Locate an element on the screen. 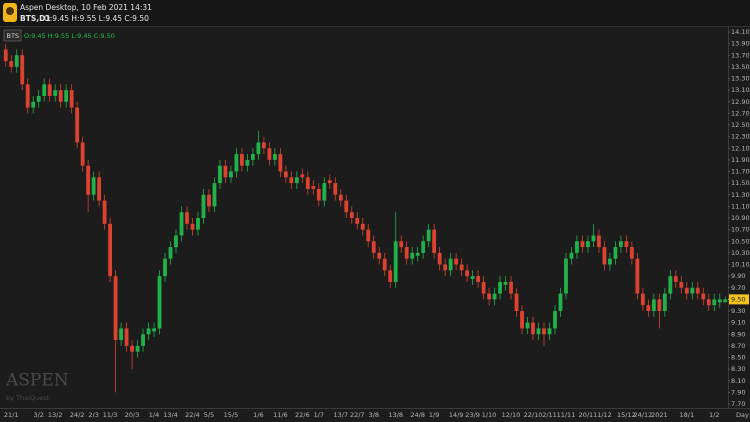  last-price-box is located at coordinates (739, 299).